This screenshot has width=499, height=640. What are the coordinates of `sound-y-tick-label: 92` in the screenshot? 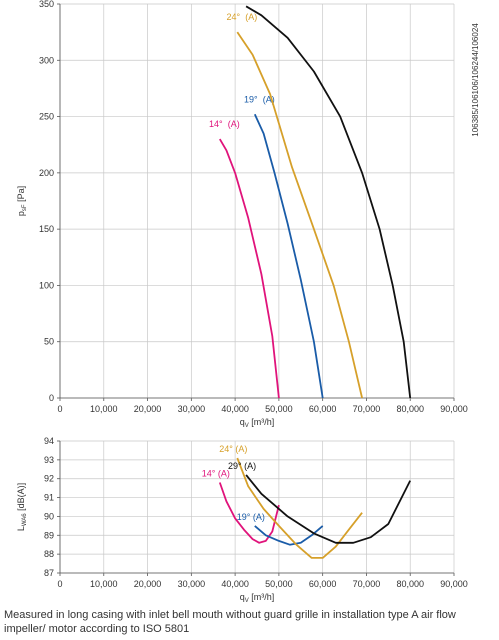 It's located at (49, 479).